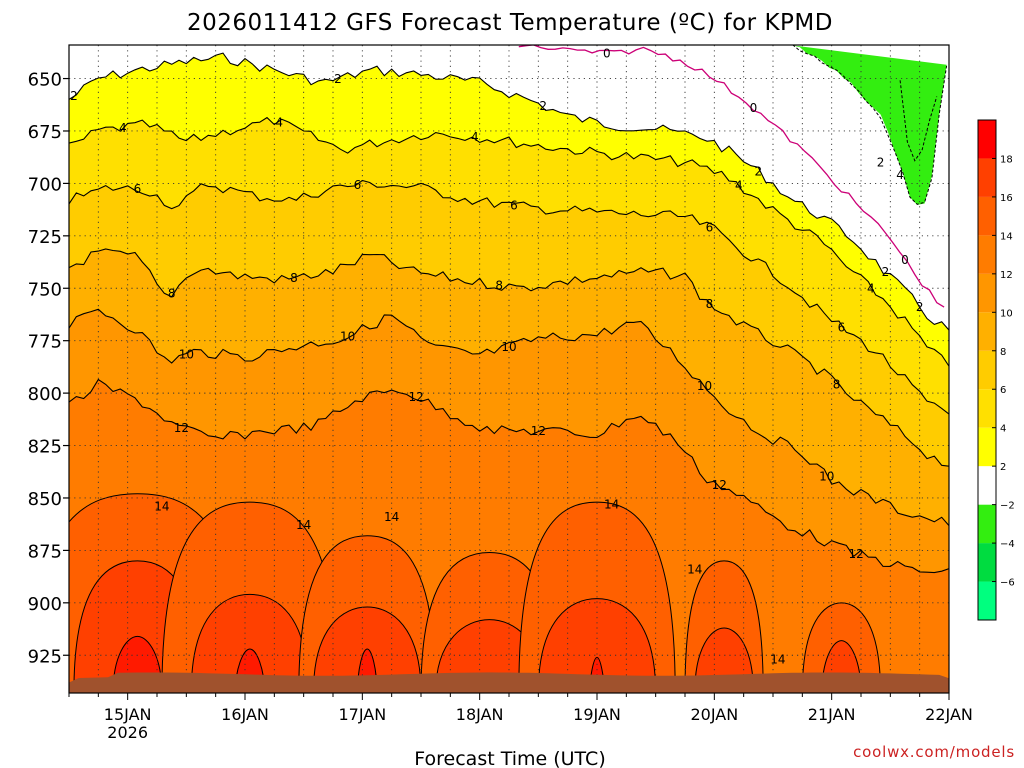 The width and height of the screenshot is (1024, 768). I want to click on colorbar-label: 16, so click(1006, 198).